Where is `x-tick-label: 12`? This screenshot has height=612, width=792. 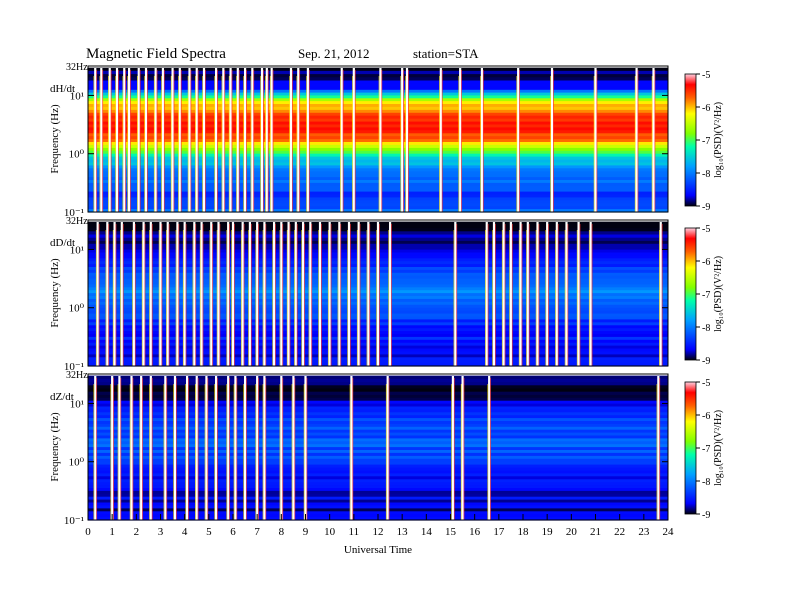 x-tick-label: 12 is located at coordinates (378, 532).